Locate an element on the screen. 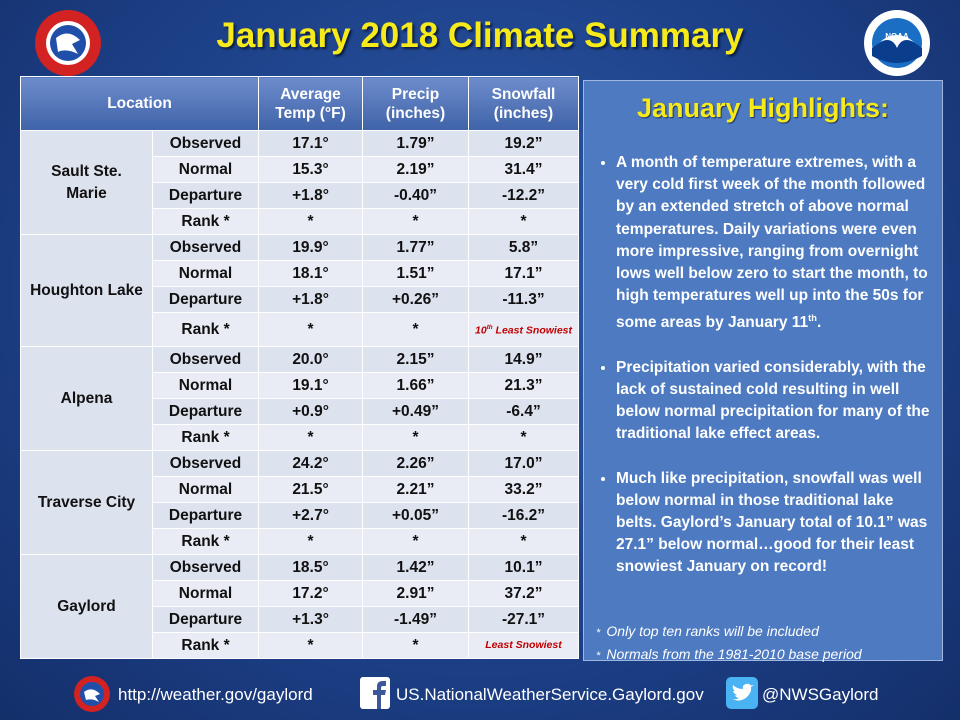  noaa-logo: NOAA is located at coordinates (897, 43).